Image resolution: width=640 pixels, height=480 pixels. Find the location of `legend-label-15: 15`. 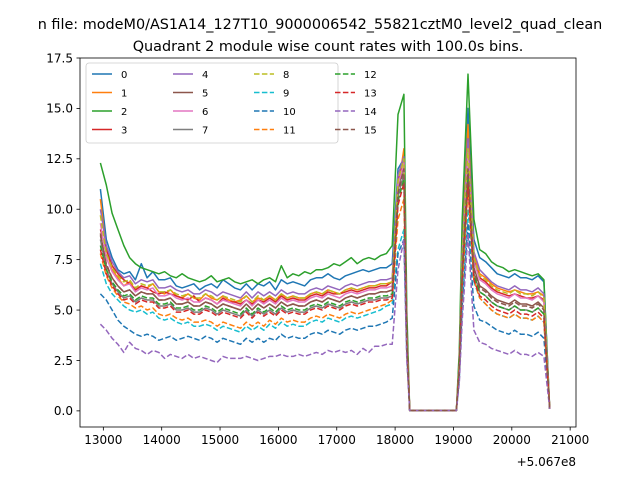

legend-label-15: 15 is located at coordinates (370, 130).